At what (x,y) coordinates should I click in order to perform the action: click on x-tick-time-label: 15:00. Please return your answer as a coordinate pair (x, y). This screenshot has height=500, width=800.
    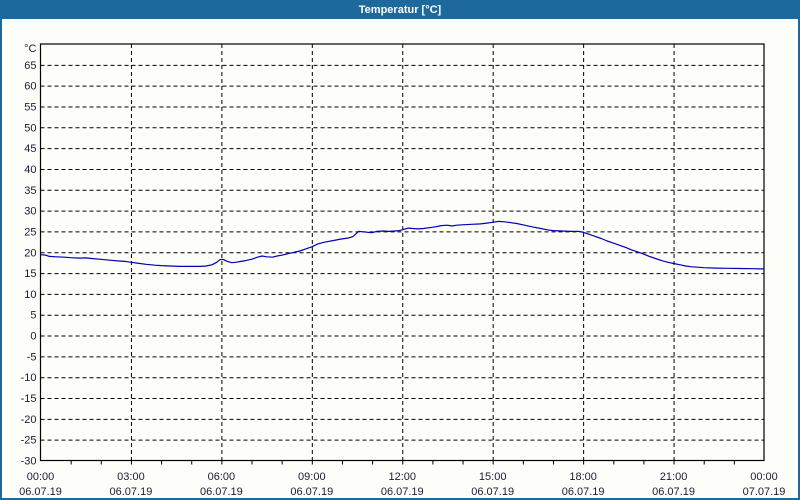
    Looking at the image, I should click on (493, 477).